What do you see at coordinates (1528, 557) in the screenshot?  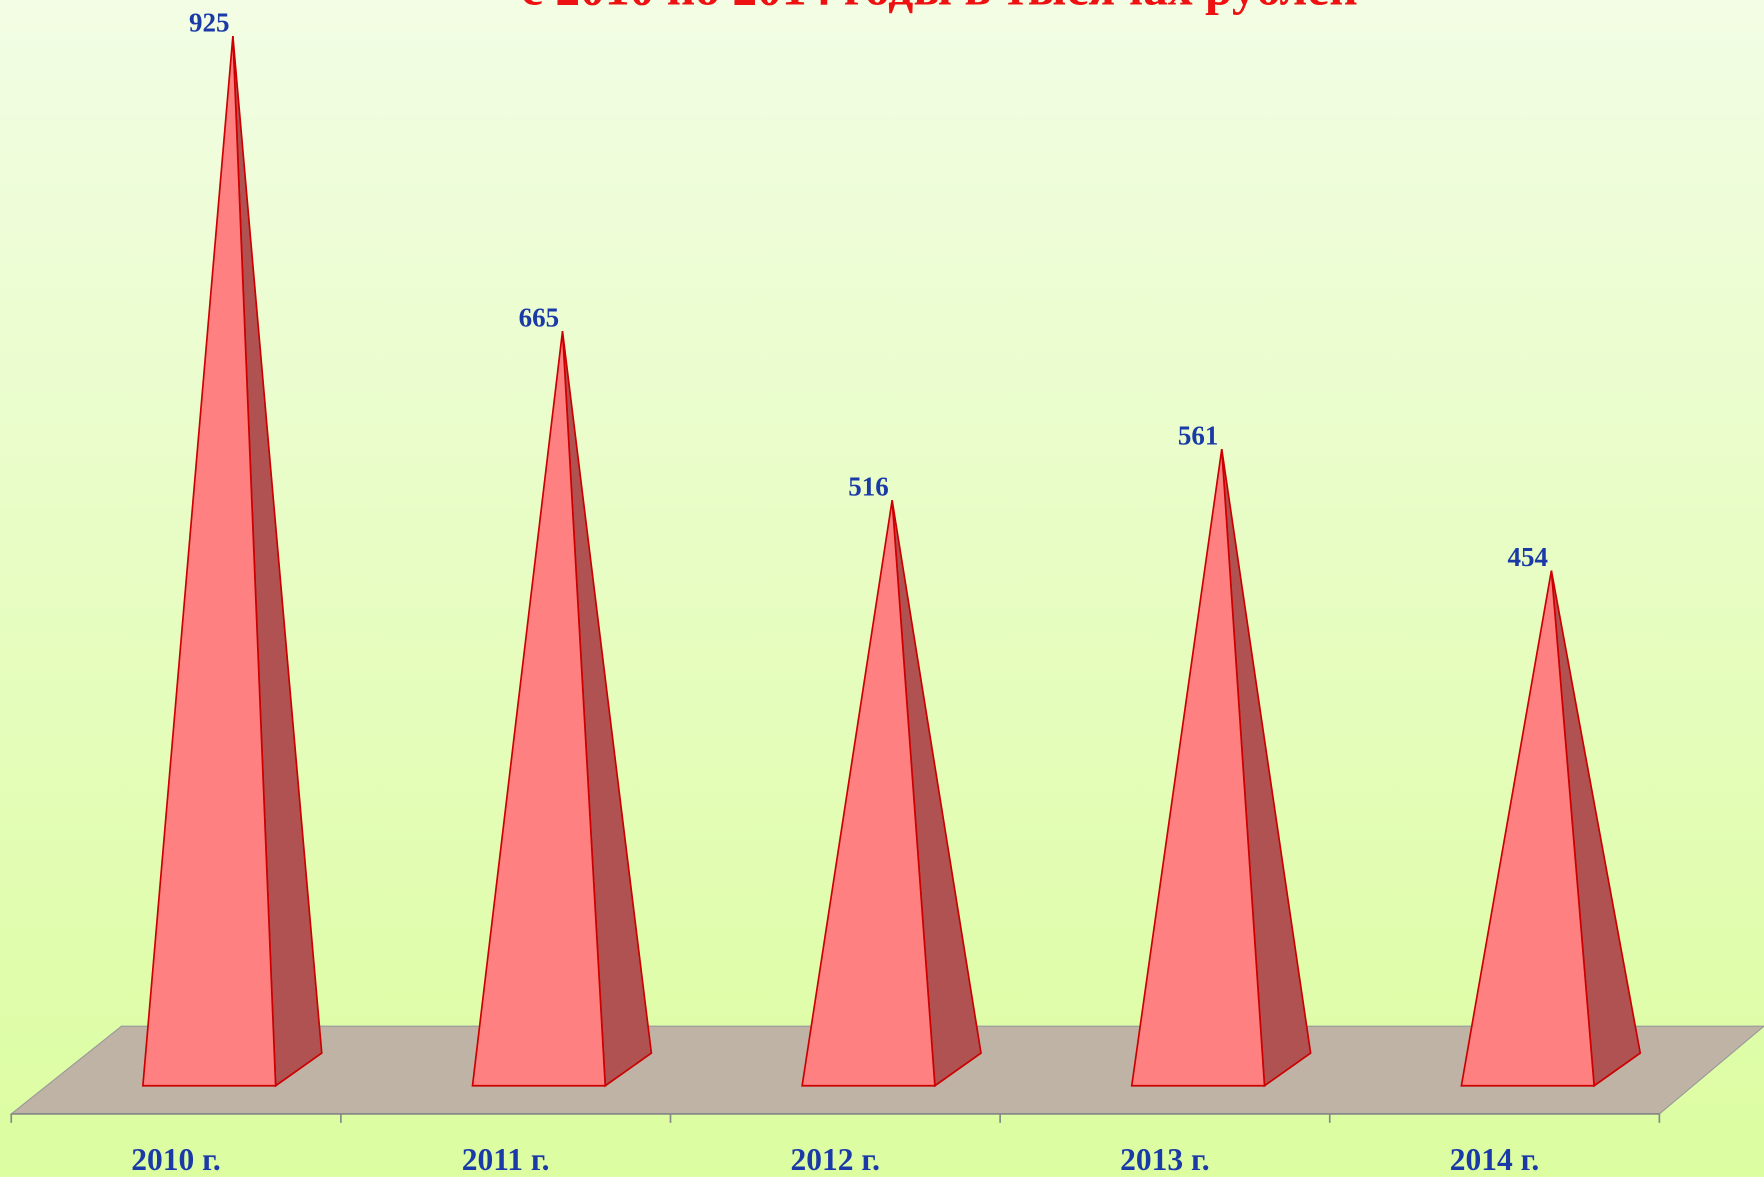 I see `data-label: 454` at bounding box center [1528, 557].